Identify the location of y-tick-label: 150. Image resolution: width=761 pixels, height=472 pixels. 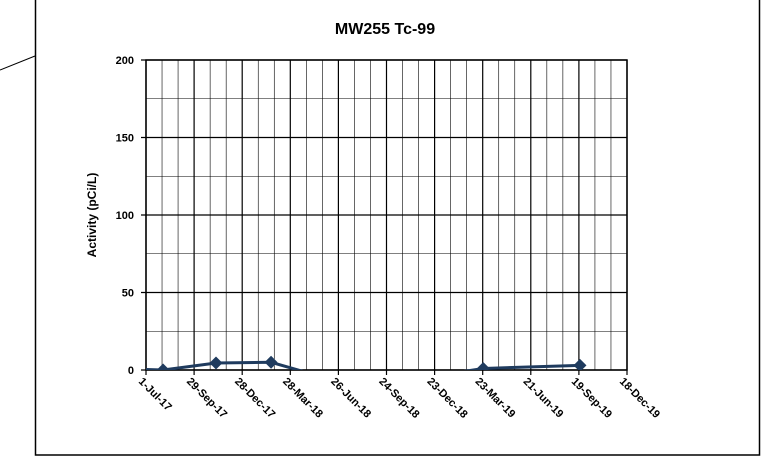
(125, 139).